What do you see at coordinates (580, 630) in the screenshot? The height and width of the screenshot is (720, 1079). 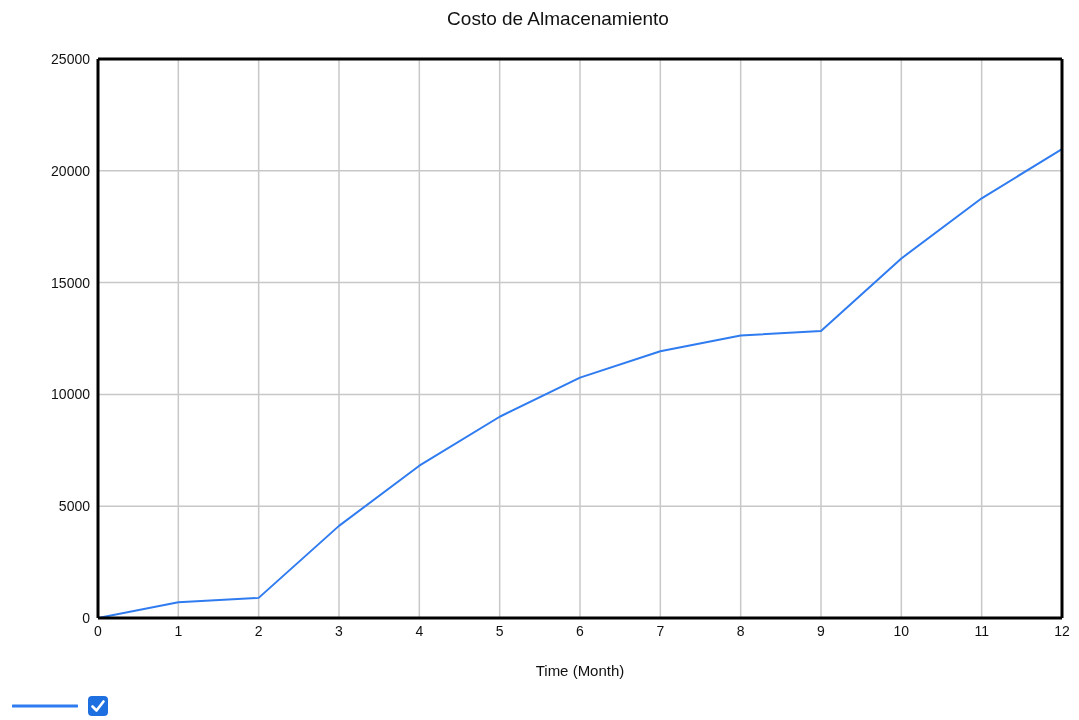 I see `x-tick-label: 6` at bounding box center [580, 630].